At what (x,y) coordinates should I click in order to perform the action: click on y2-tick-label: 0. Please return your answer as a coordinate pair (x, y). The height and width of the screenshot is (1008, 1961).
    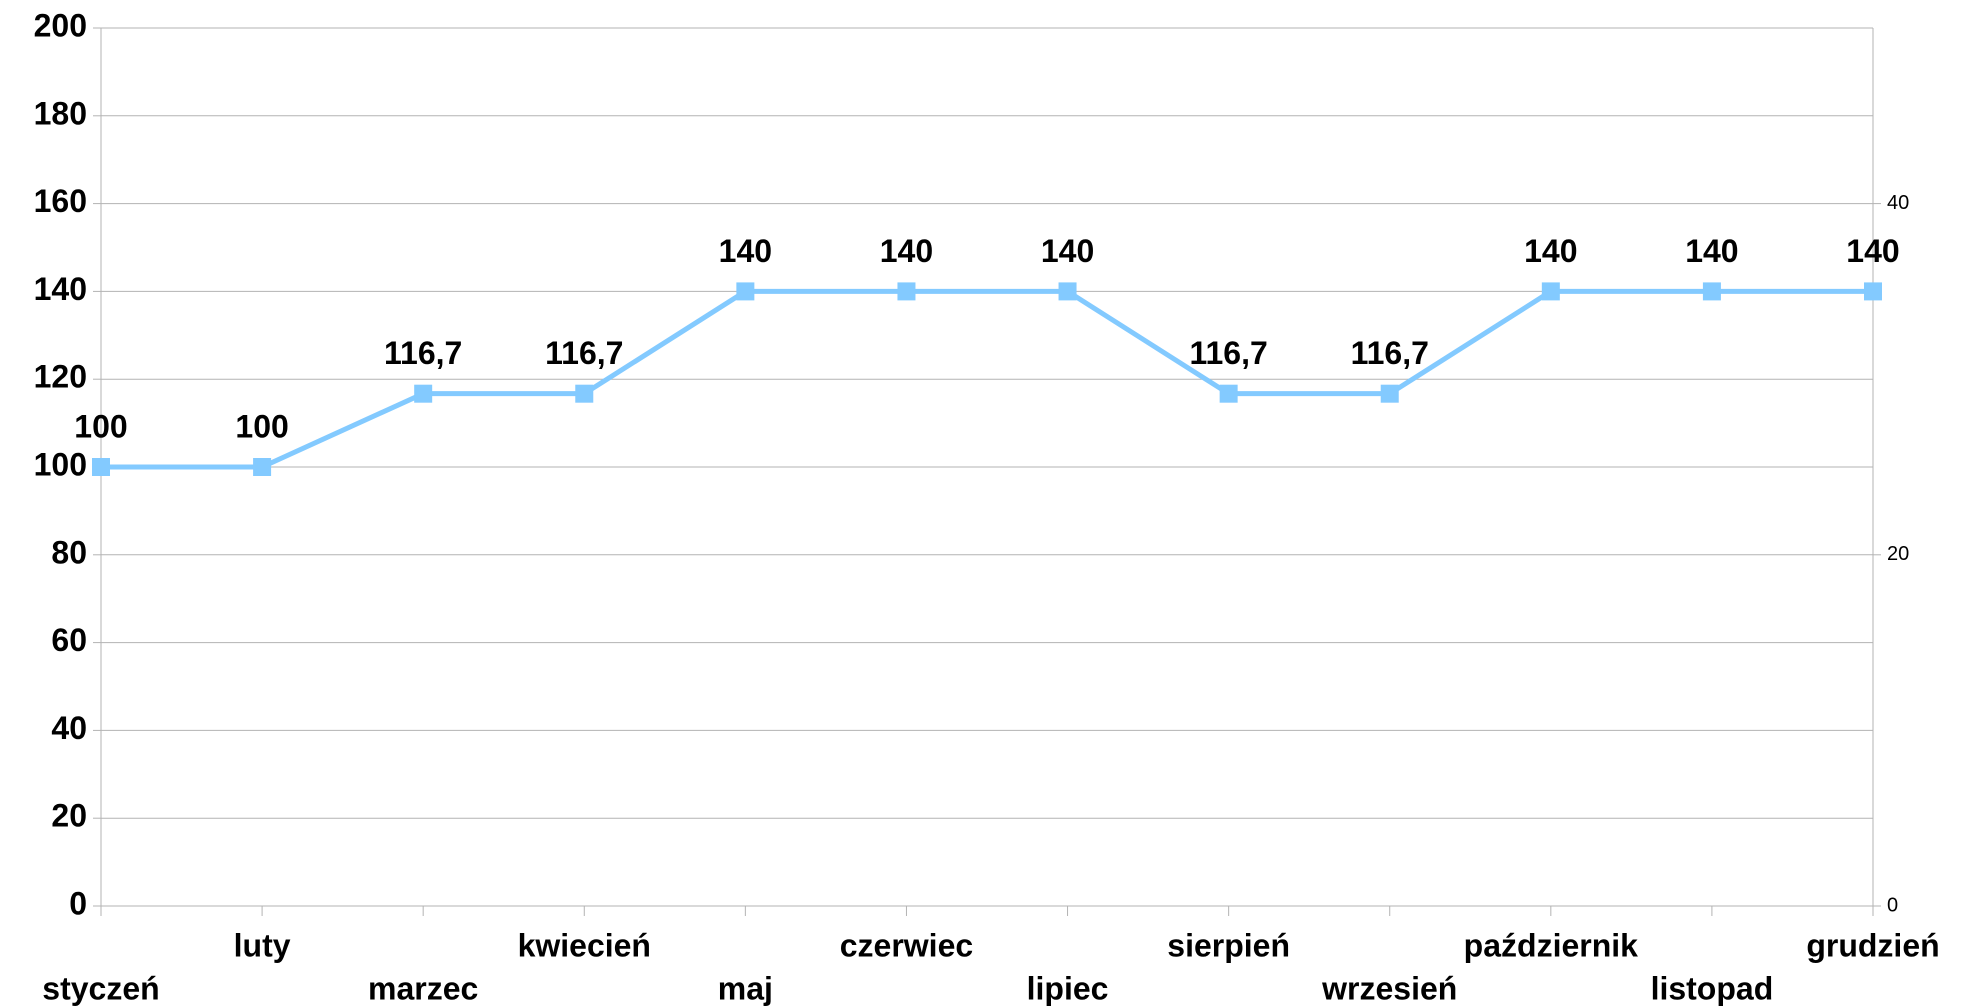
    Looking at the image, I should click on (1892, 905).